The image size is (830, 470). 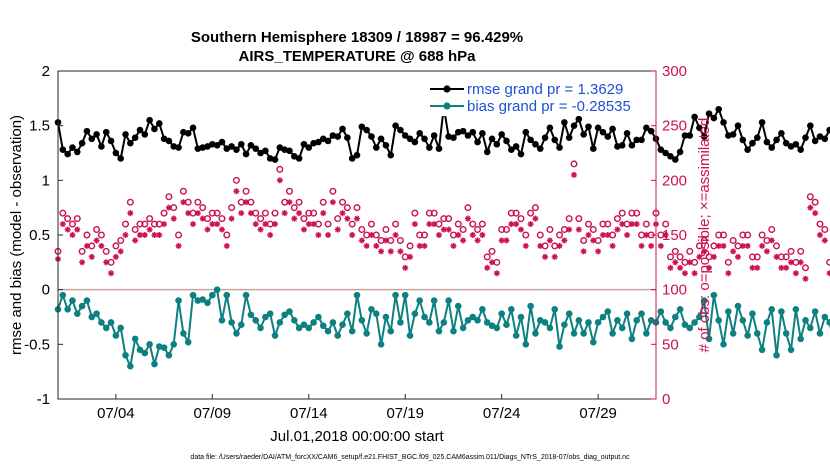 I want to click on legend-box, so click(x=540, y=96).